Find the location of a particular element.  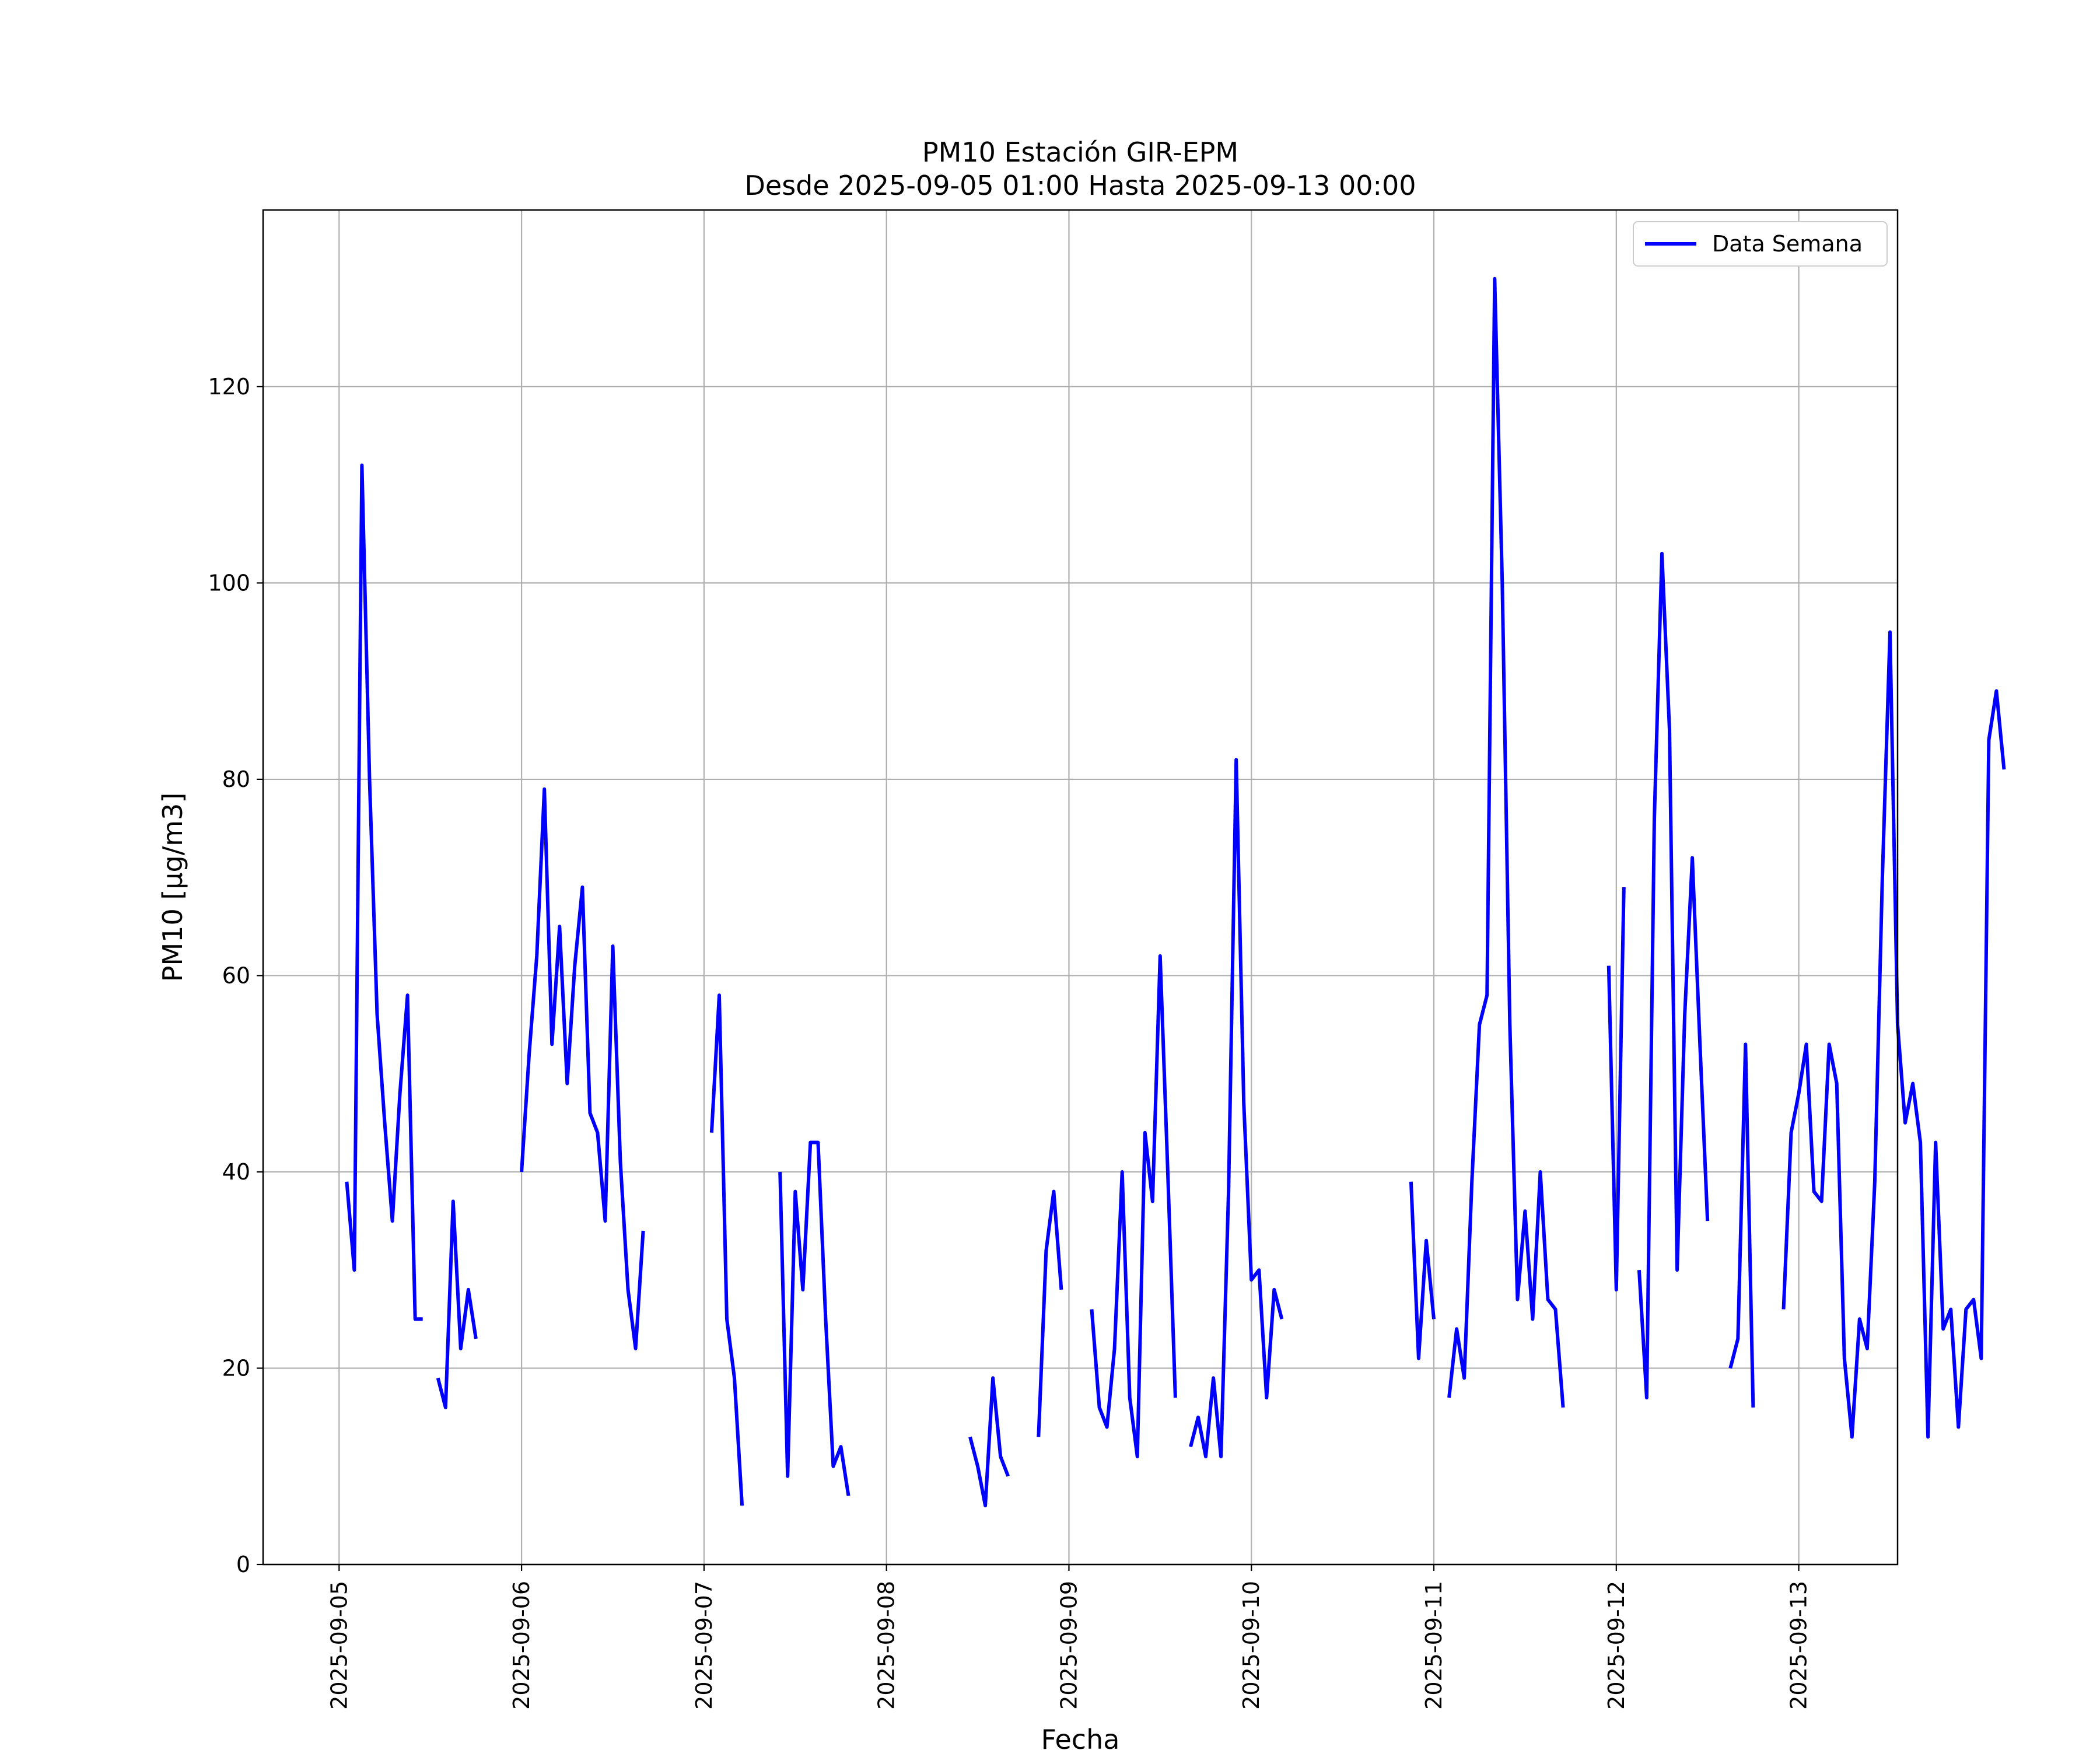

x-tick-label: 2025-09-07 is located at coordinates (704, 1645).